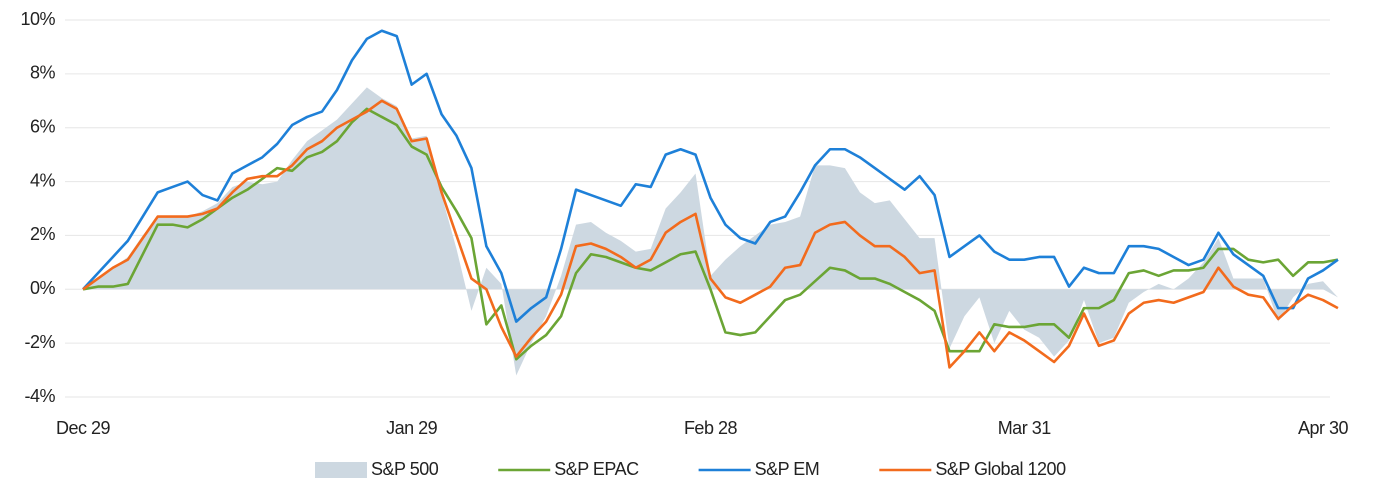 The image size is (1378, 491). Describe the element at coordinates (39, 396) in the screenshot. I see `y-tick-label: -4%` at that location.